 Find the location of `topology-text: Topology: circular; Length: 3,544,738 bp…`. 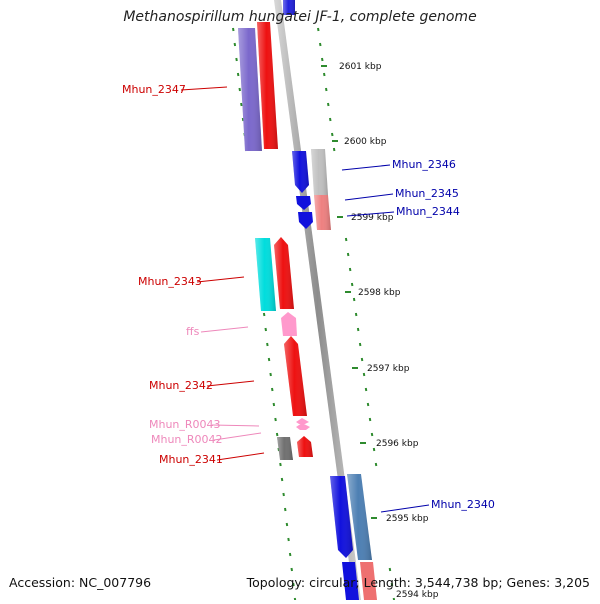

topology-text: Topology: circular; Length: 3,544,738 bp… is located at coordinates (418, 582).